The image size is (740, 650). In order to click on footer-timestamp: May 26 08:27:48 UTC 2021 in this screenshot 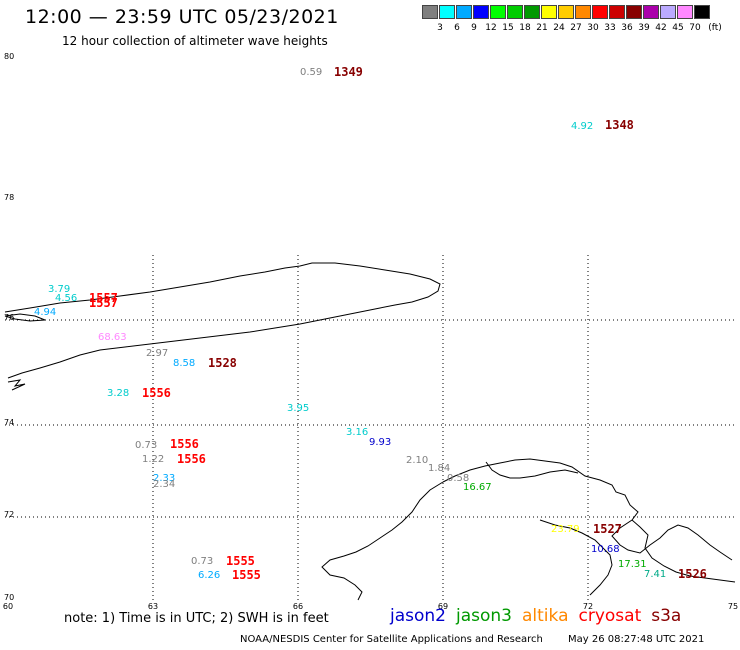, I will do `click(636, 639)`.